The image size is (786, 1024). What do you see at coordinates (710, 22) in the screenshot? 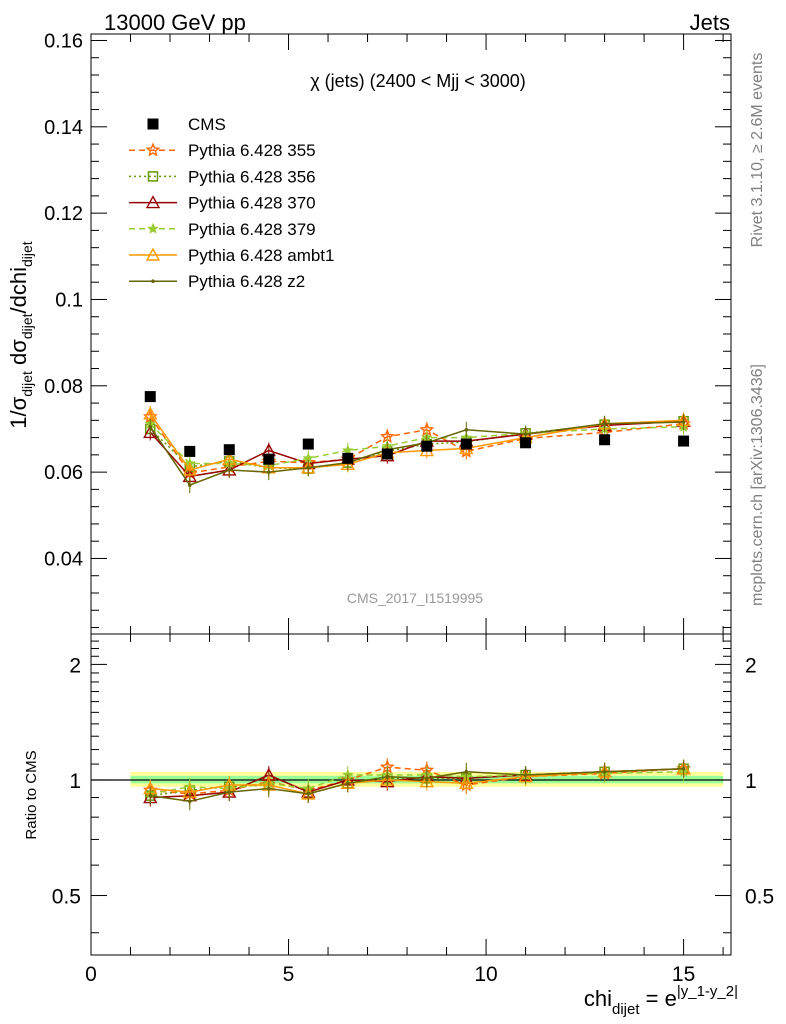
I see `category-label: Jets` at bounding box center [710, 22].